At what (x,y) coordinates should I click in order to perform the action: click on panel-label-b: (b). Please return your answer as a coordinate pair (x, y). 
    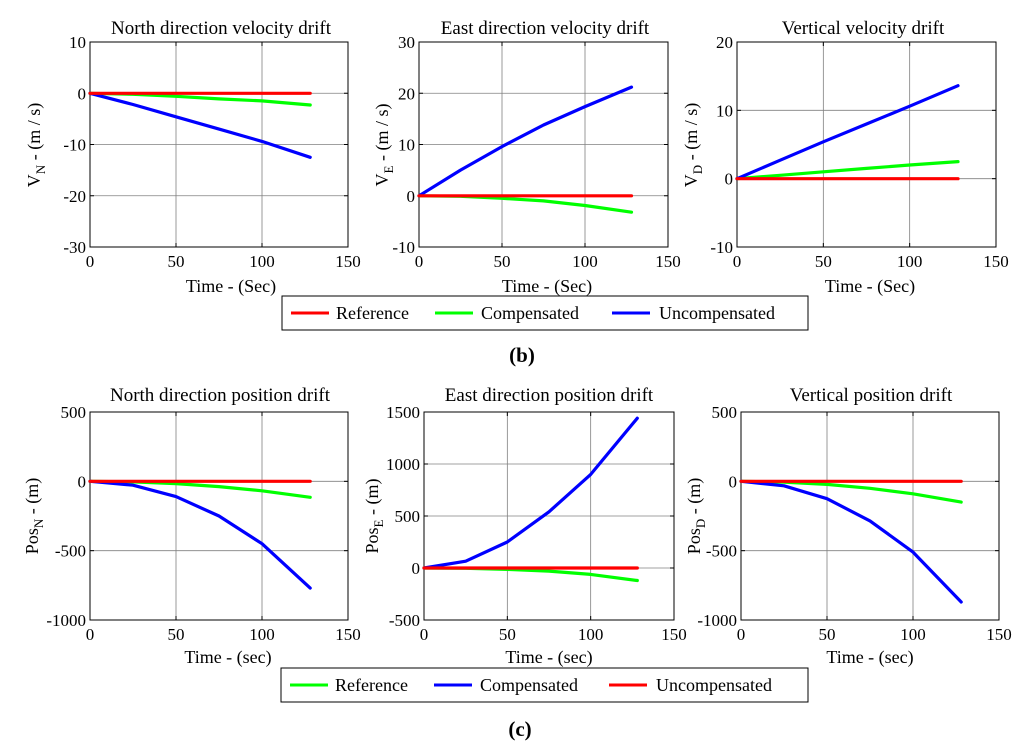
    Looking at the image, I should click on (522, 355).